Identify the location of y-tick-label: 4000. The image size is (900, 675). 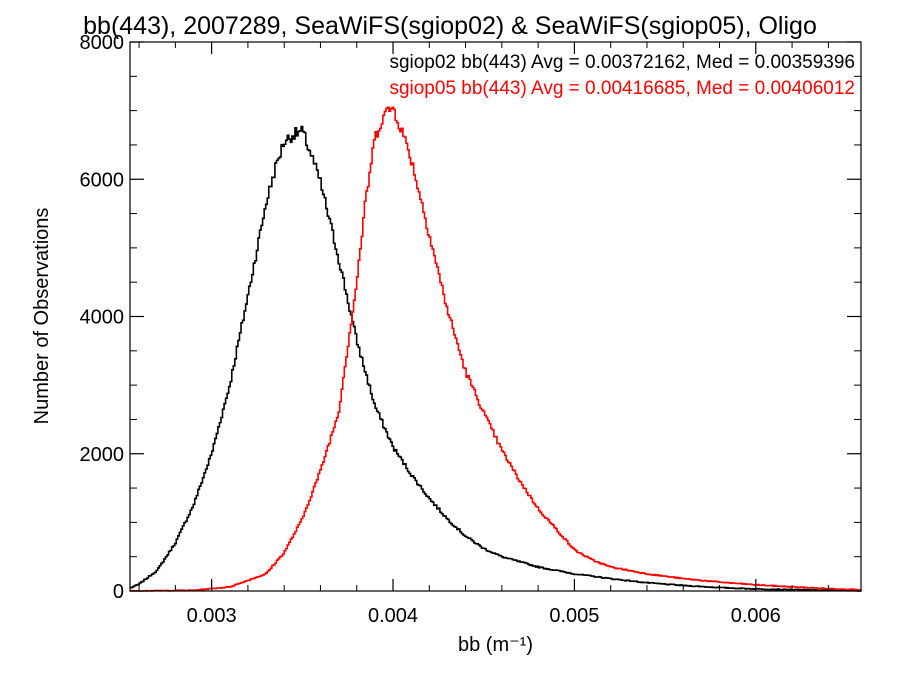
(102, 318).